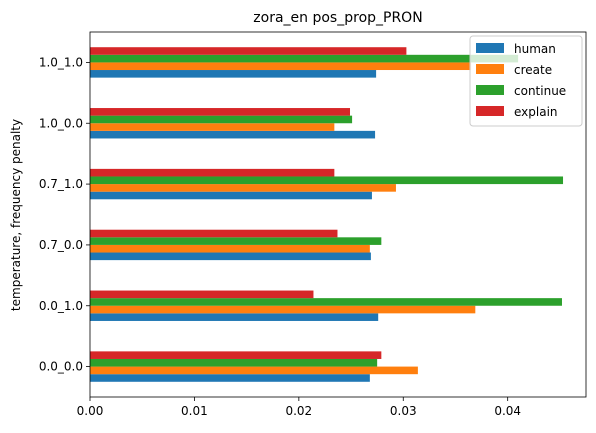 This screenshot has width=596, height=433. I want to click on bar-create-1.0_0.0, so click(212, 127).